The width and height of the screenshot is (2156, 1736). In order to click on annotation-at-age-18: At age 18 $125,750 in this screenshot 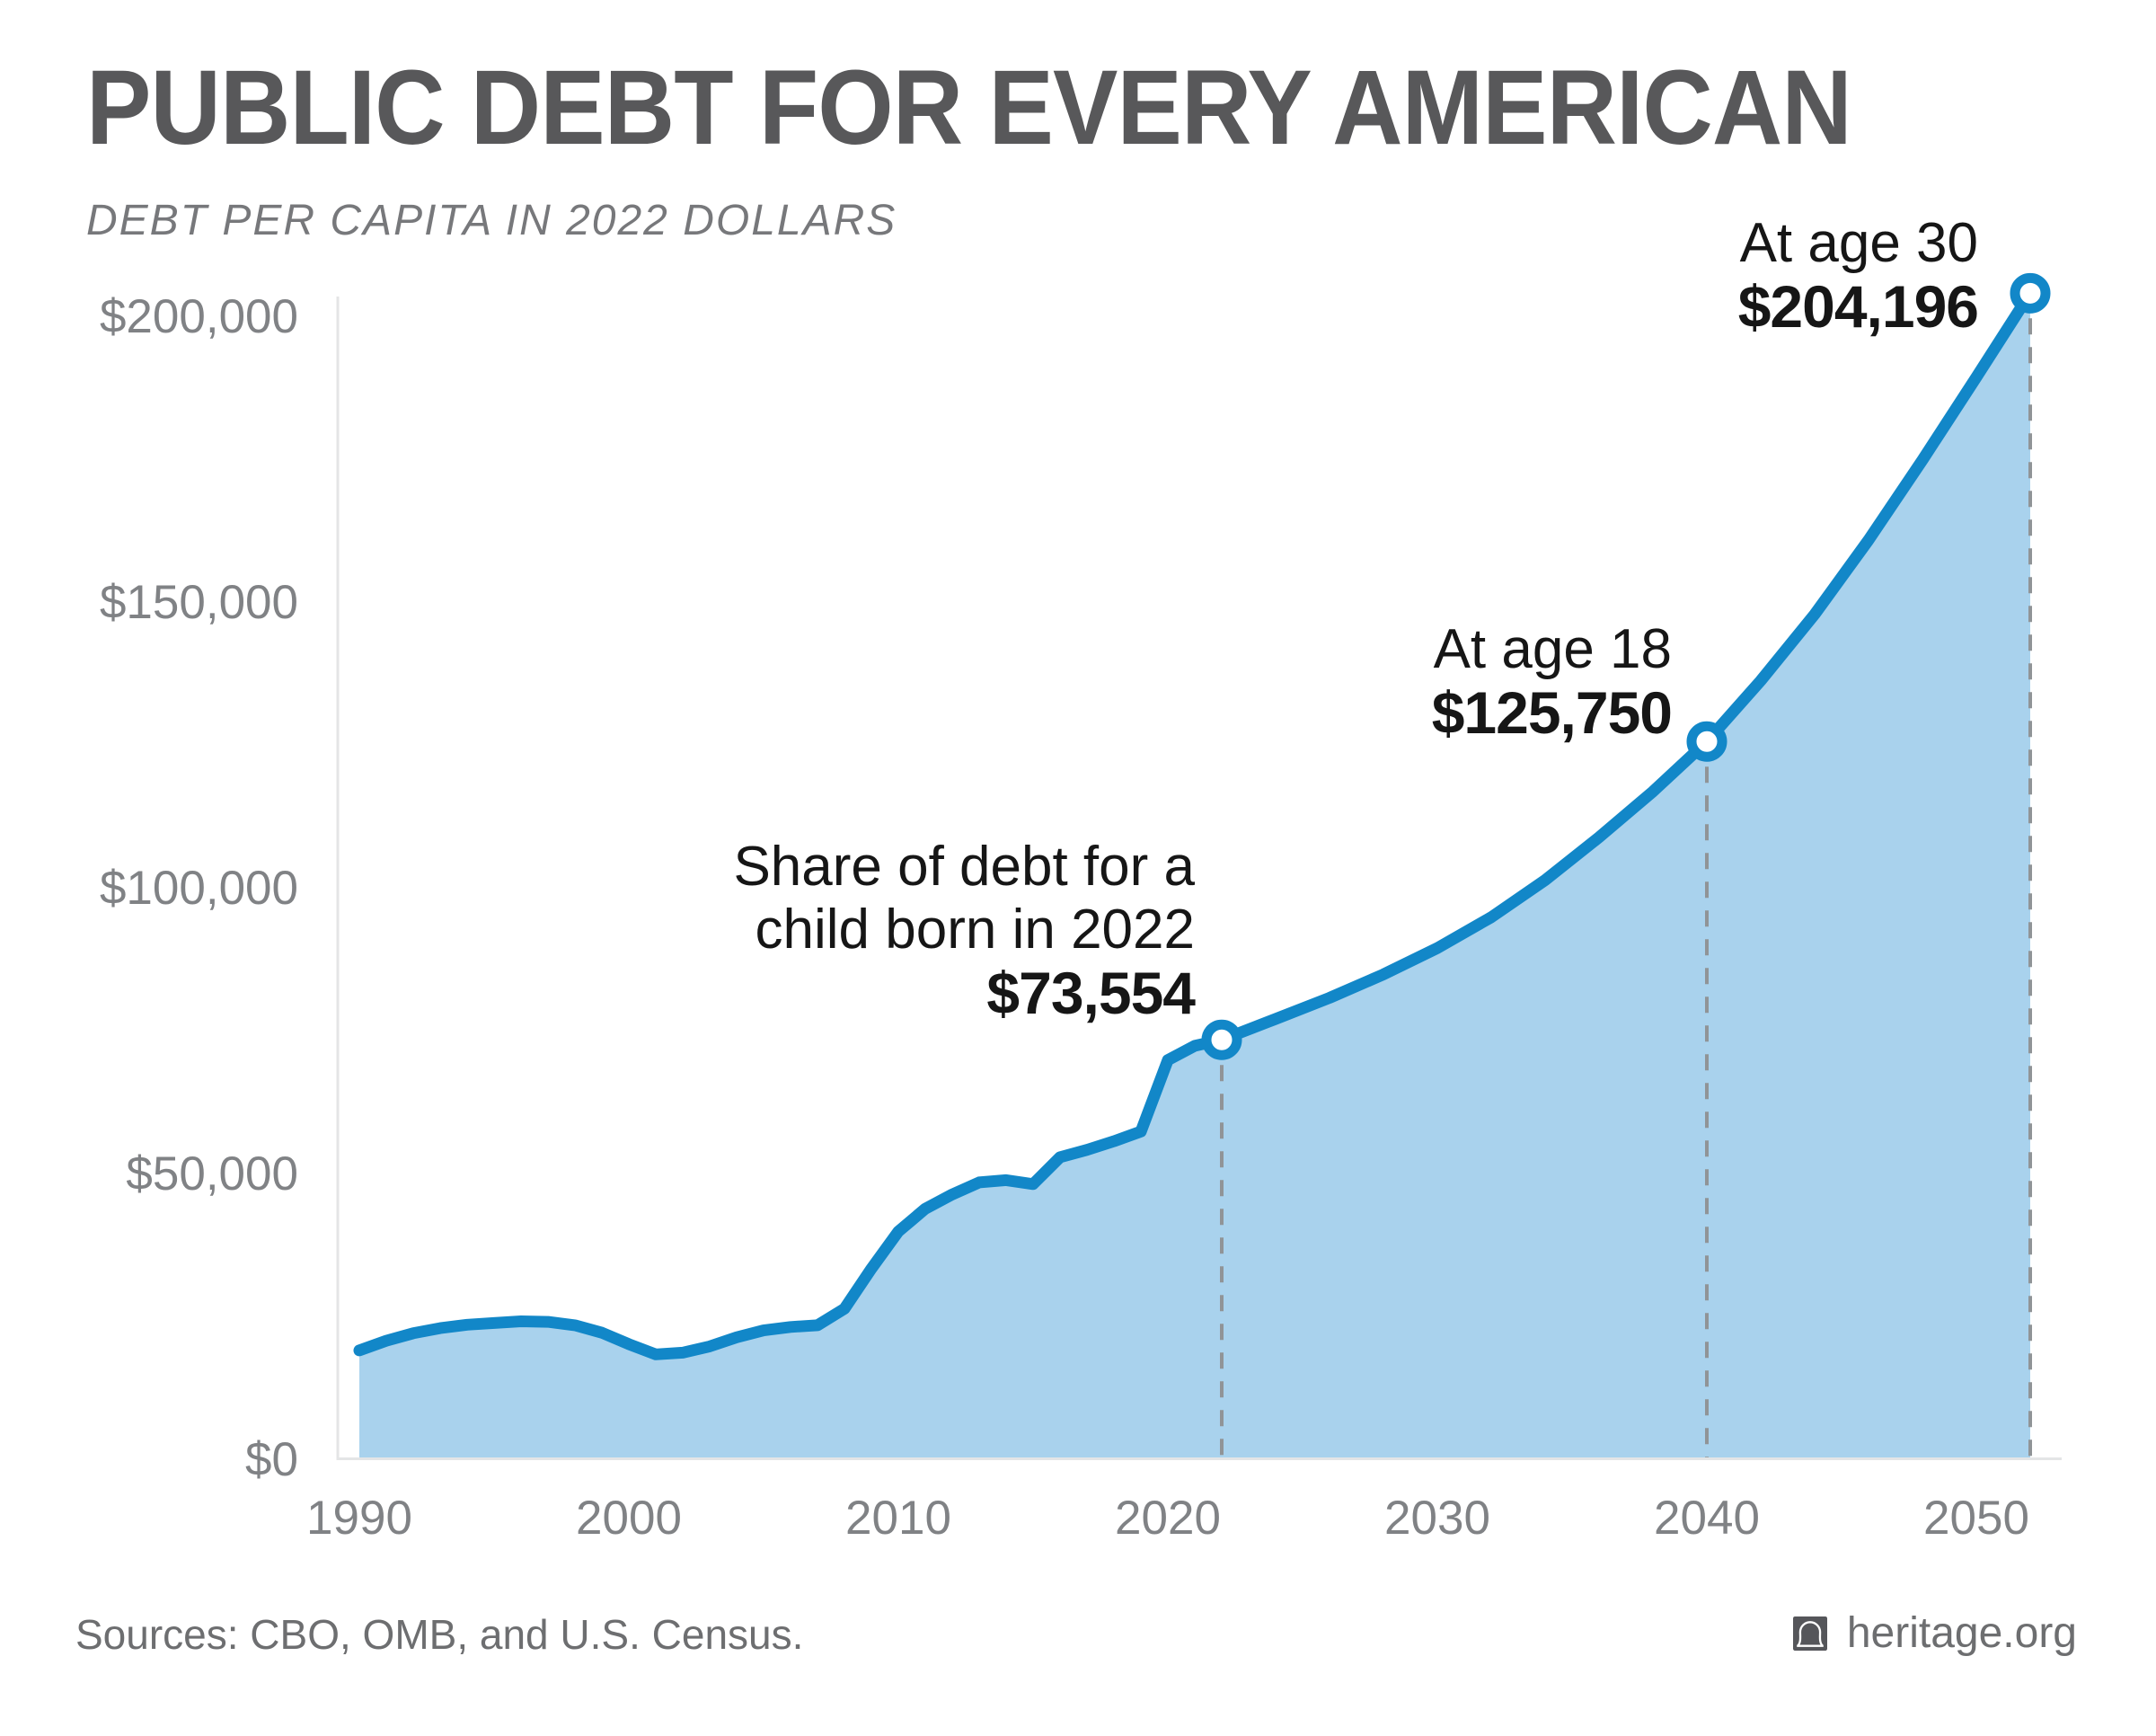, I will do `click(1552, 682)`.